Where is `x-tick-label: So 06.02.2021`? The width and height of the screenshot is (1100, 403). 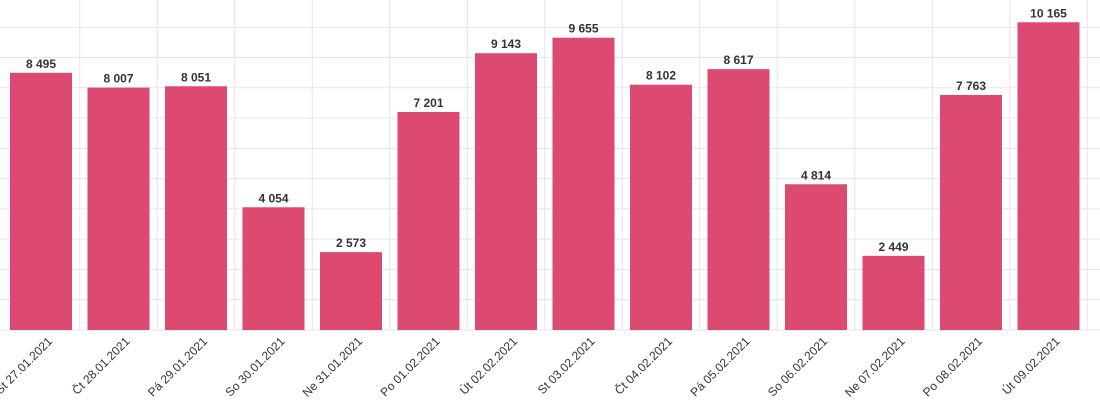 x-tick-label: So 06.02.2021 is located at coordinates (797, 366).